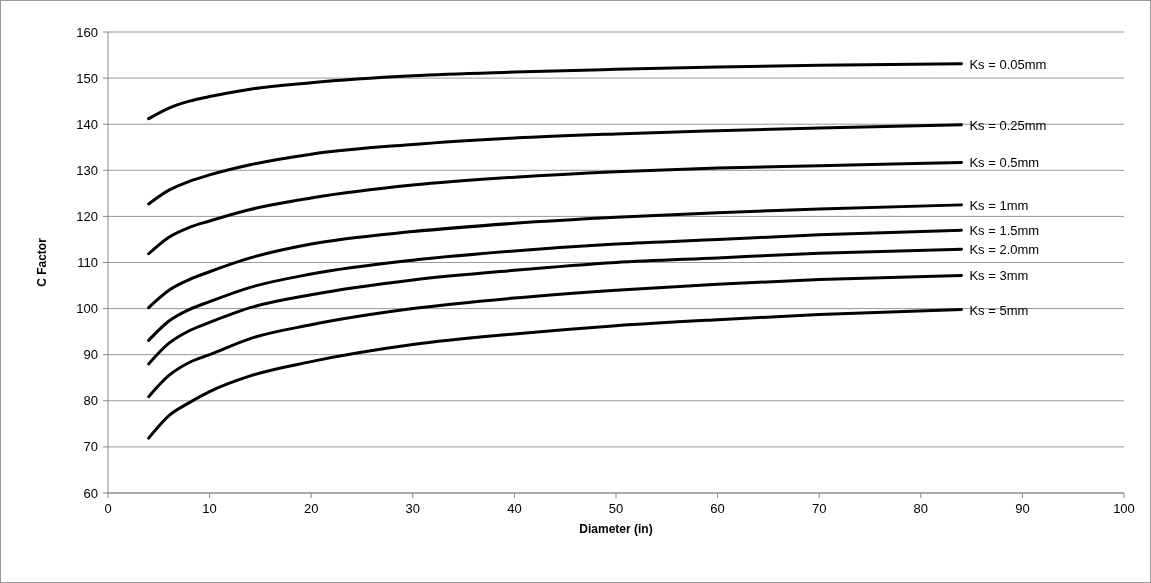  What do you see at coordinates (90, 493) in the screenshot?
I see `y-tick-label: 60` at bounding box center [90, 493].